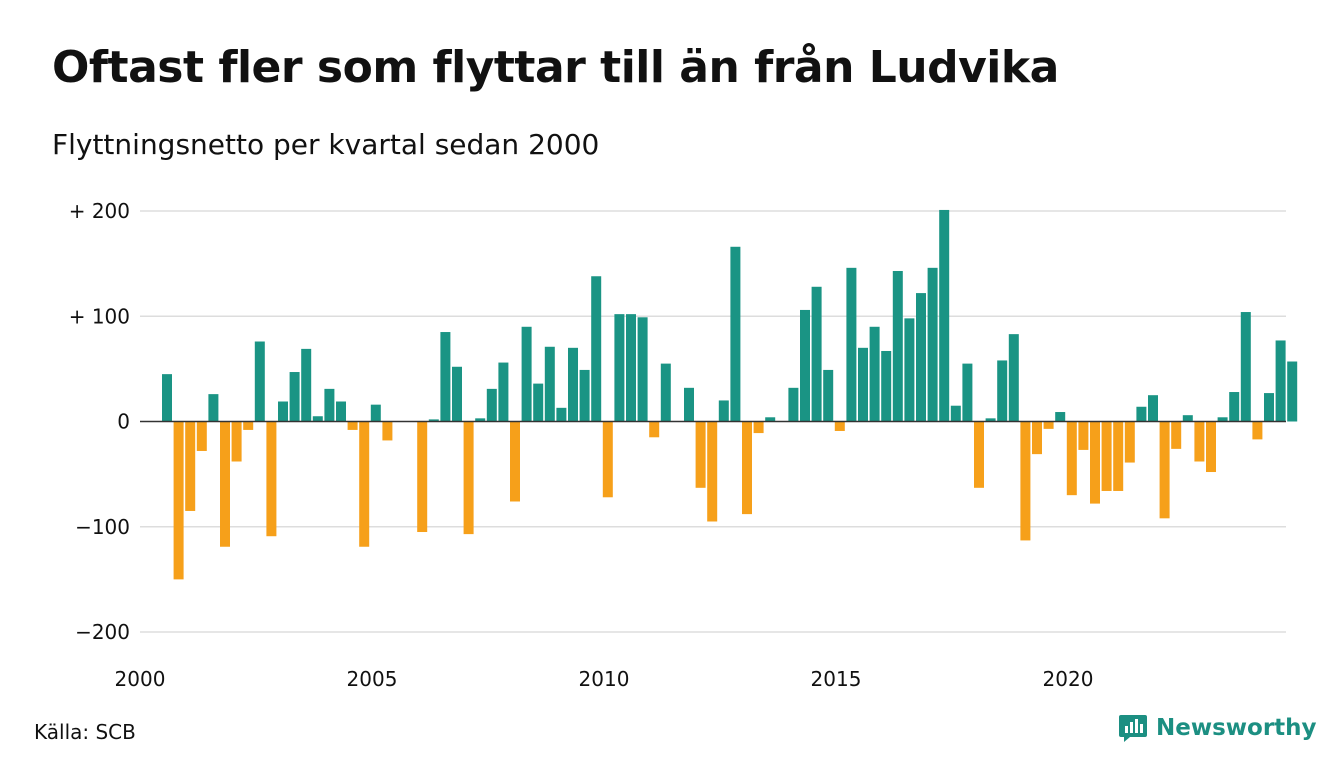  I want to click on y-tick-label: + 100, so click(99, 316).